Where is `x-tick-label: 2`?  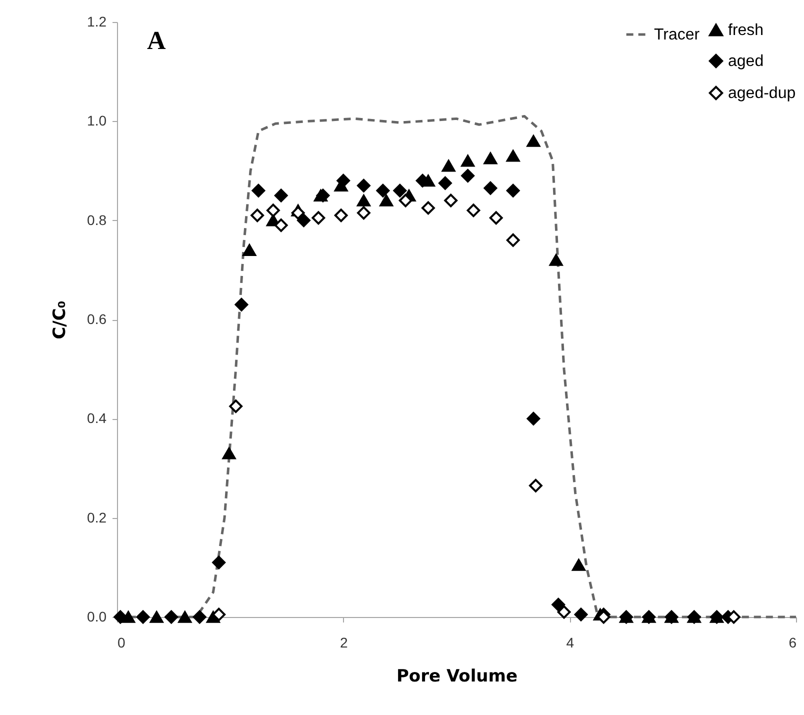 x-tick-label: 2 is located at coordinates (344, 642).